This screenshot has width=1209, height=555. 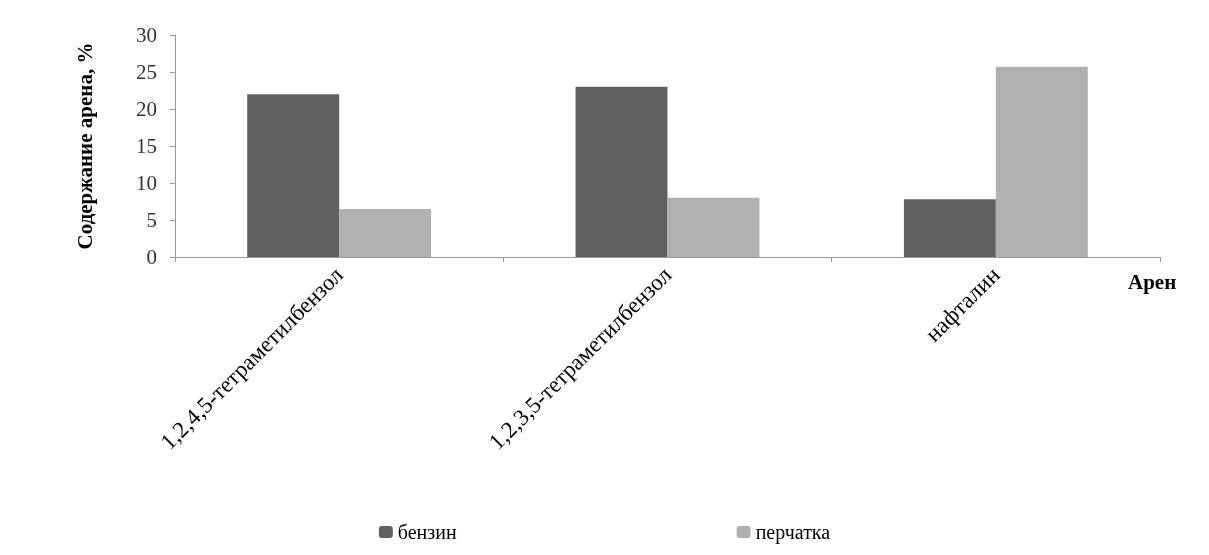 What do you see at coordinates (151, 257) in the screenshot?
I see `y-tick-label: 0` at bounding box center [151, 257].